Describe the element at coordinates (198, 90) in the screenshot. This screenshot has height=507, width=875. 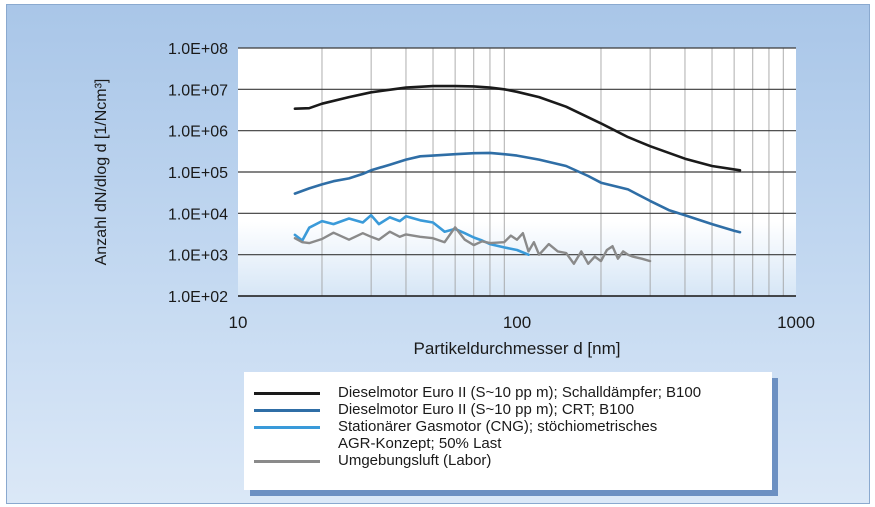
I see `y-tick-label: 1.0E+07` at that location.